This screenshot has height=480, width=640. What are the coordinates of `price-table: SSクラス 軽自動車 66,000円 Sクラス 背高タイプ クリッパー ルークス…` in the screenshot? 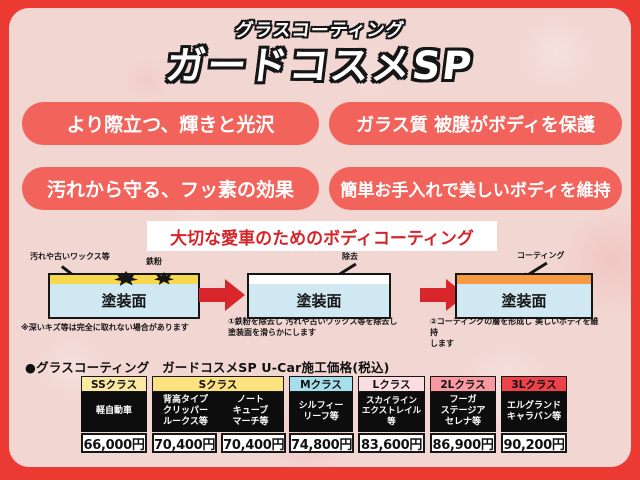 It's located at (324, 414).